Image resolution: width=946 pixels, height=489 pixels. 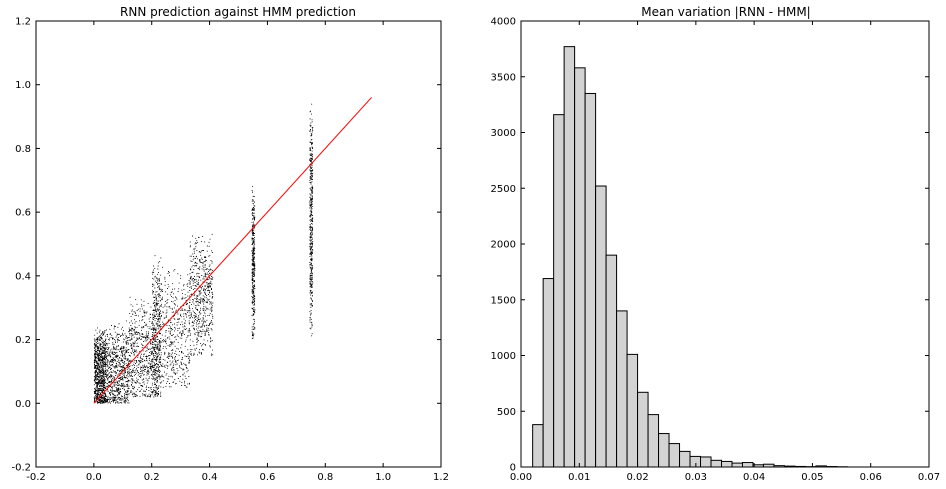 I want to click on x-tick-label: 0.02, so click(x=637, y=477).